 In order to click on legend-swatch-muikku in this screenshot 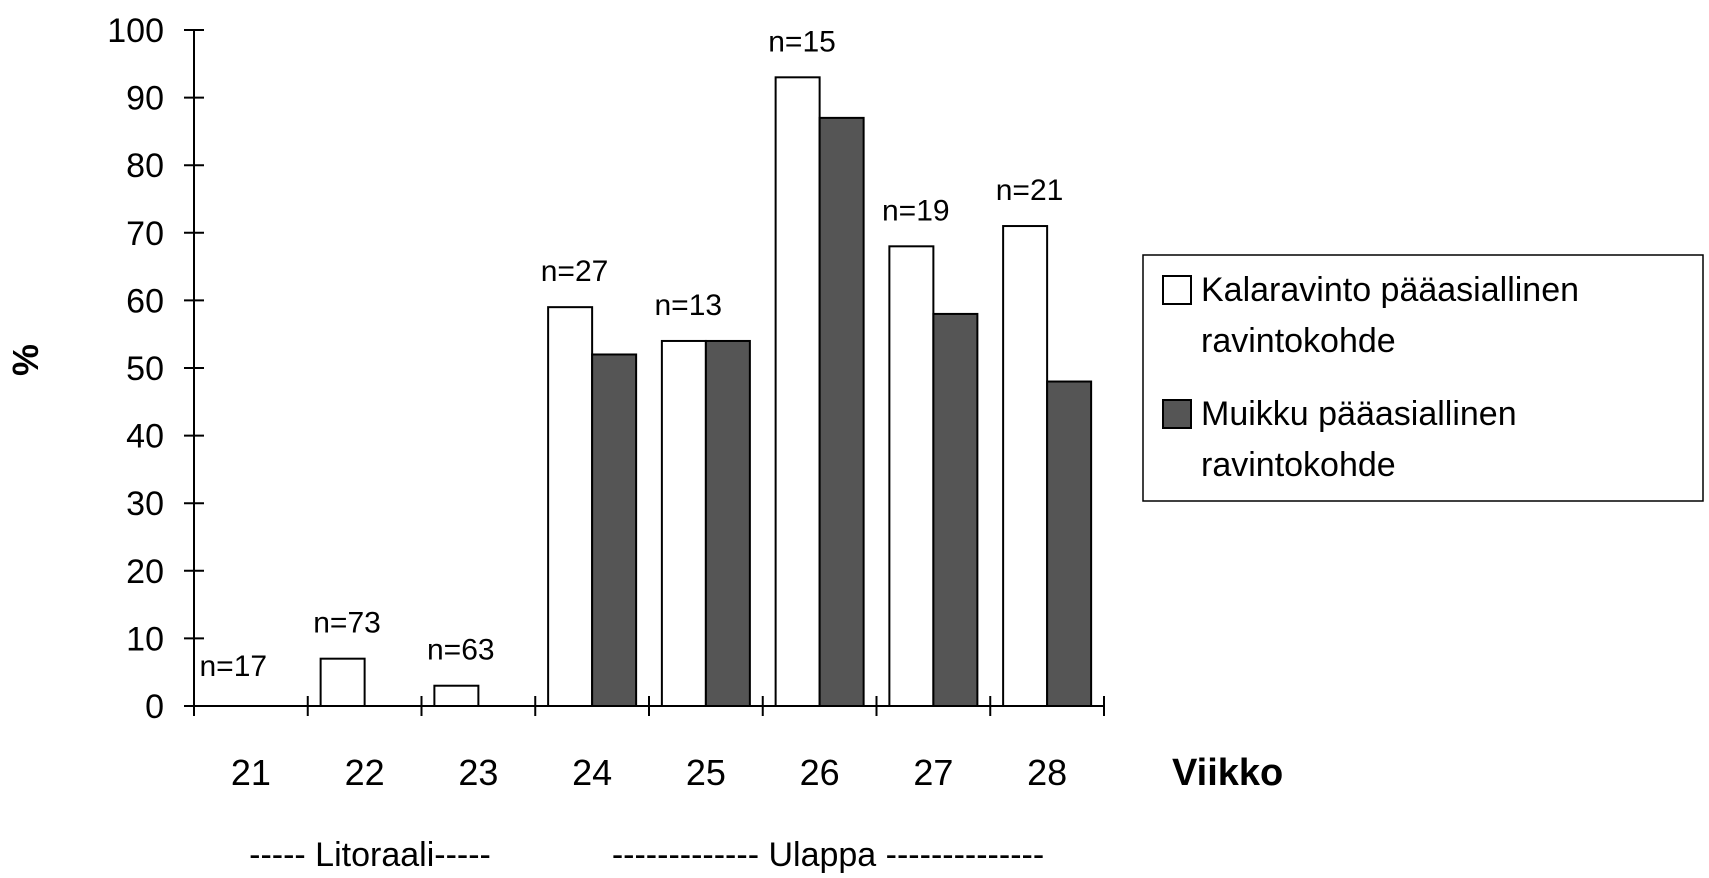, I will do `click(1177, 414)`.